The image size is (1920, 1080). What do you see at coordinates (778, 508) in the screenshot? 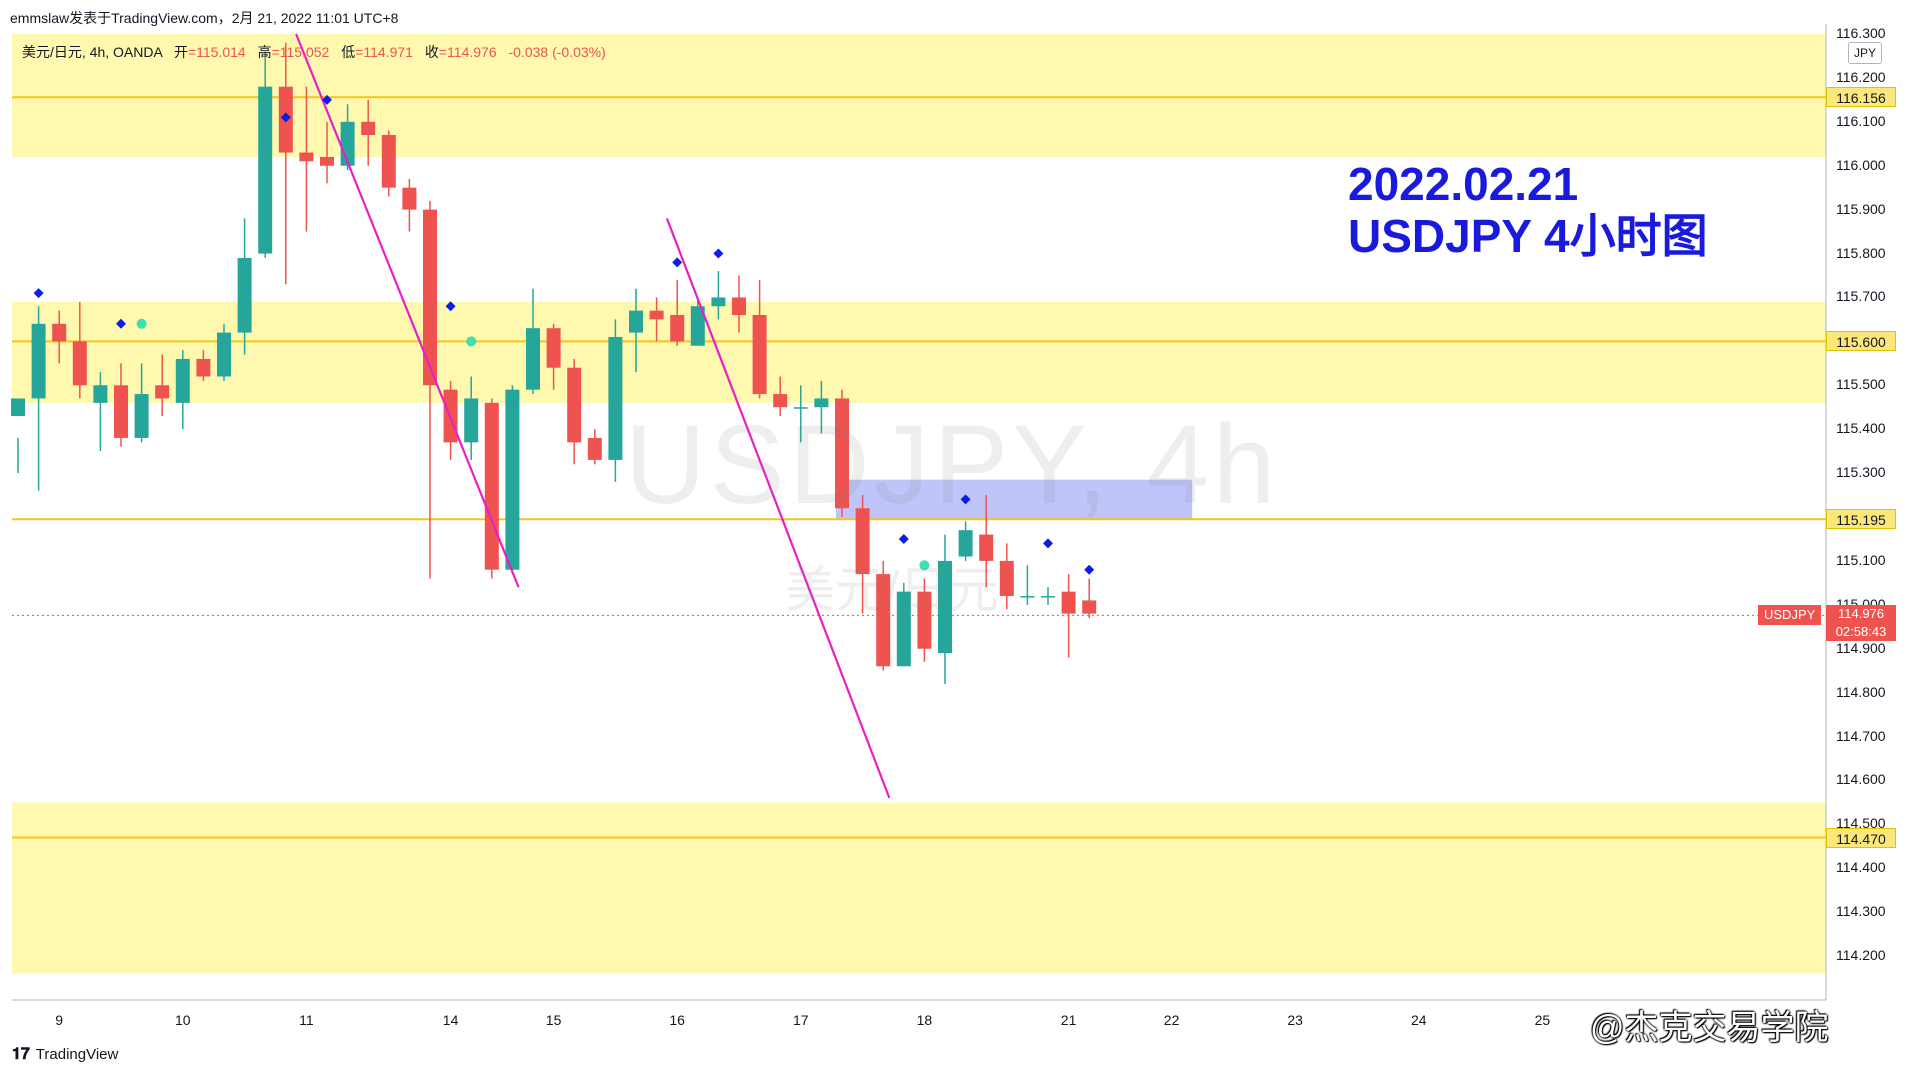
I see `trend-line` at bounding box center [778, 508].